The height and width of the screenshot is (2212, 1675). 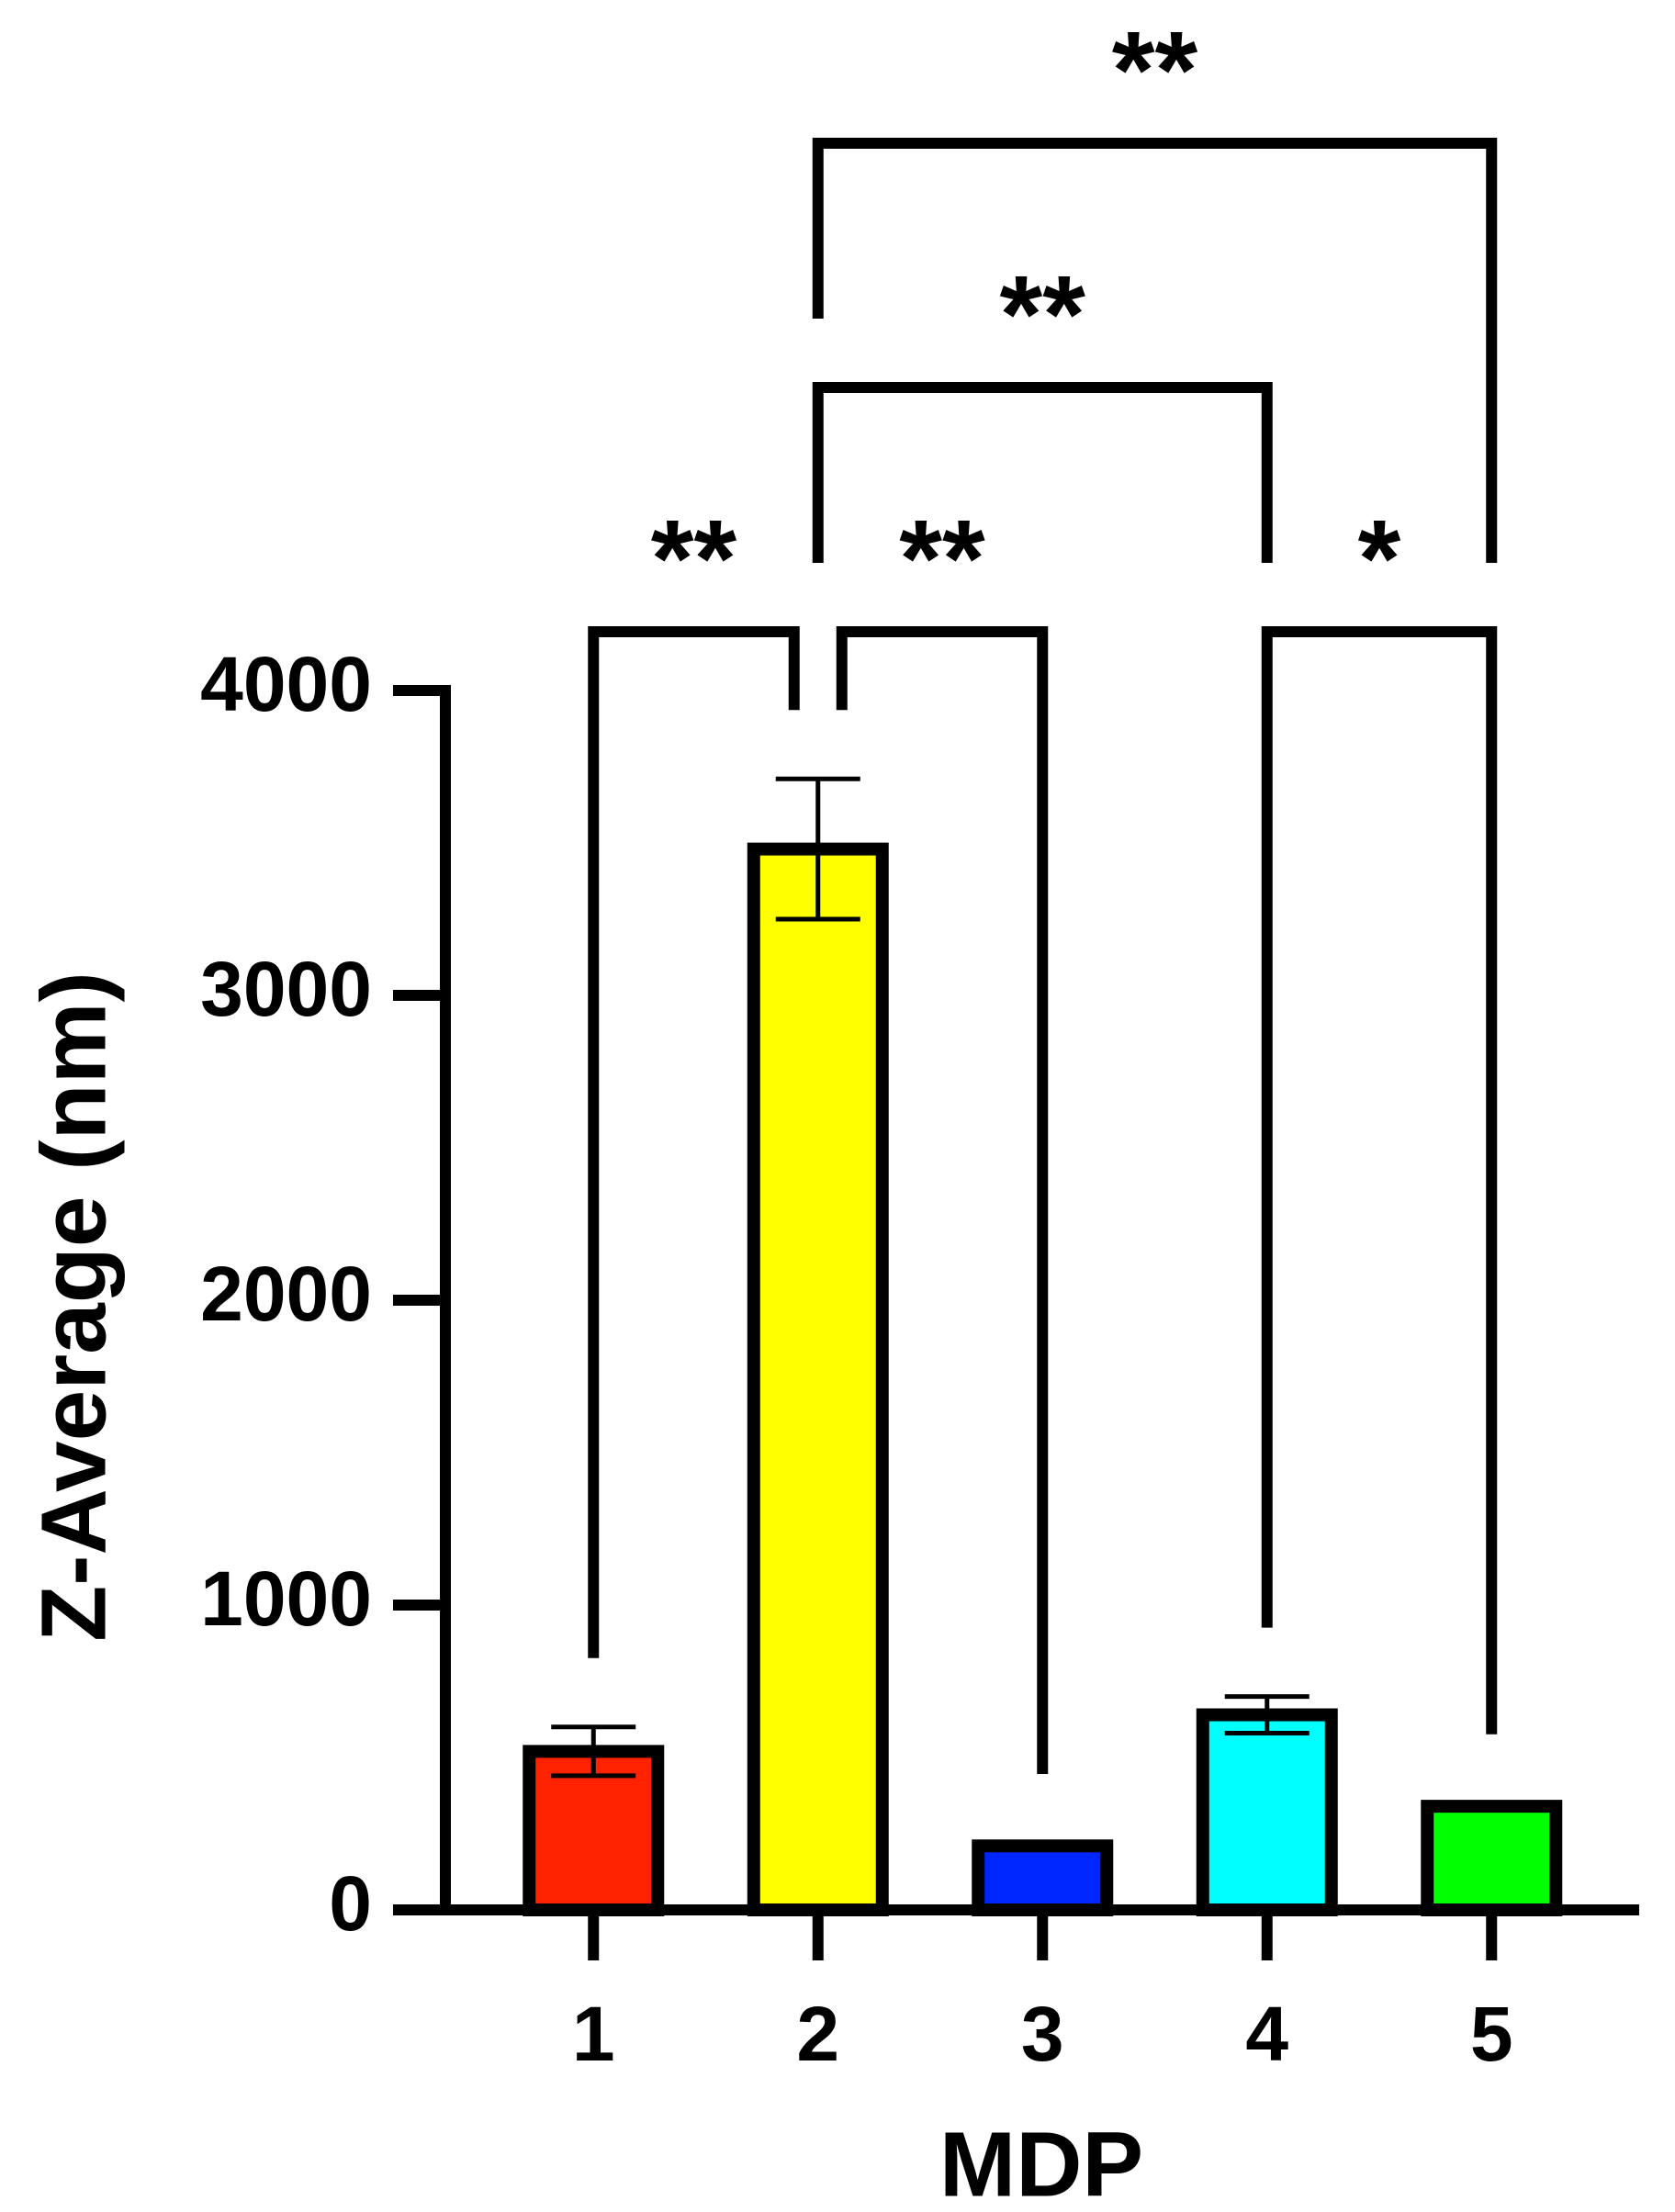 What do you see at coordinates (1267, 2034) in the screenshot?
I see `x-tick-label: 4` at bounding box center [1267, 2034].